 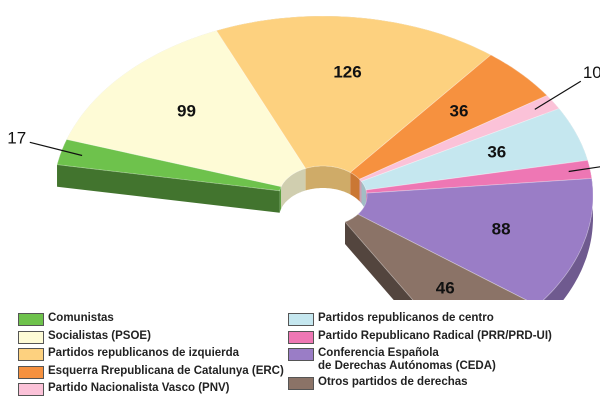 What do you see at coordinates (378, 353) in the screenshot?
I see `legend-label-line: Conferencia Española` at bounding box center [378, 353].